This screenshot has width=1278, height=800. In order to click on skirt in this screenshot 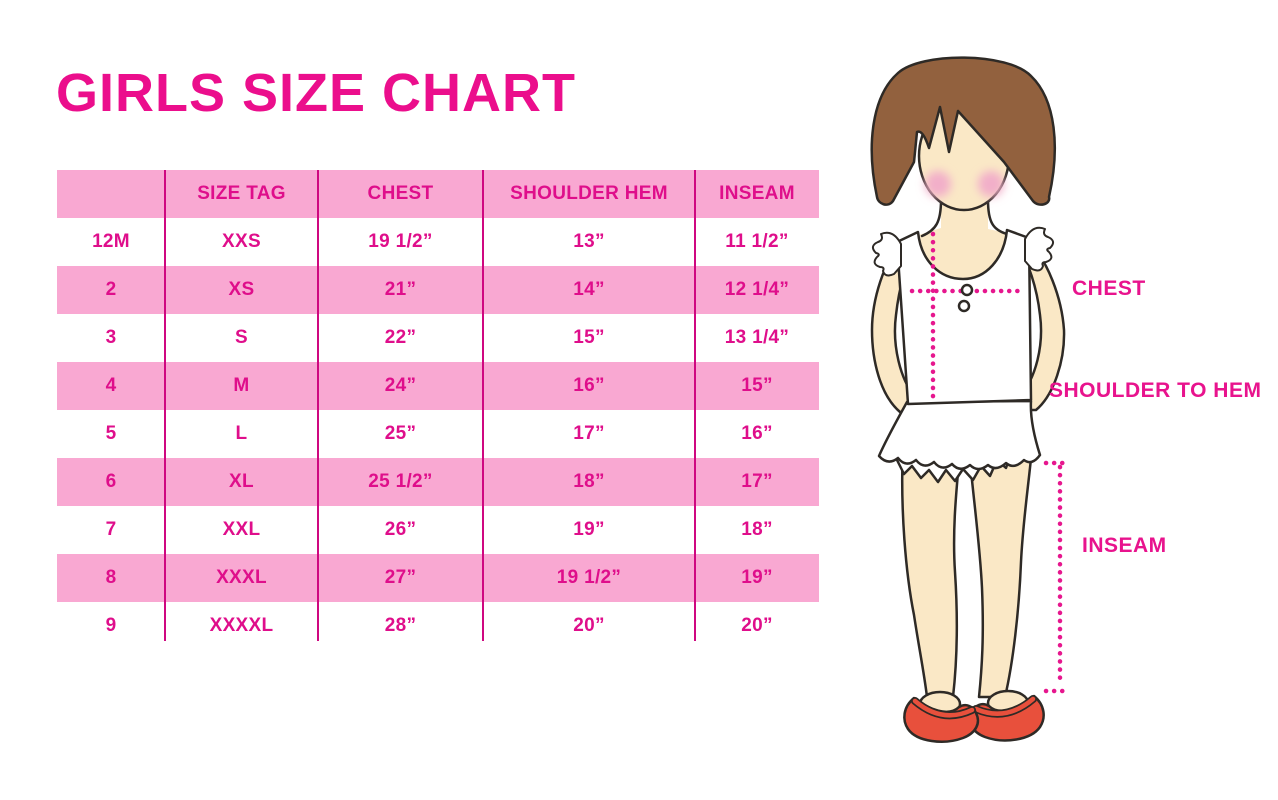, I will do `click(959, 435)`.